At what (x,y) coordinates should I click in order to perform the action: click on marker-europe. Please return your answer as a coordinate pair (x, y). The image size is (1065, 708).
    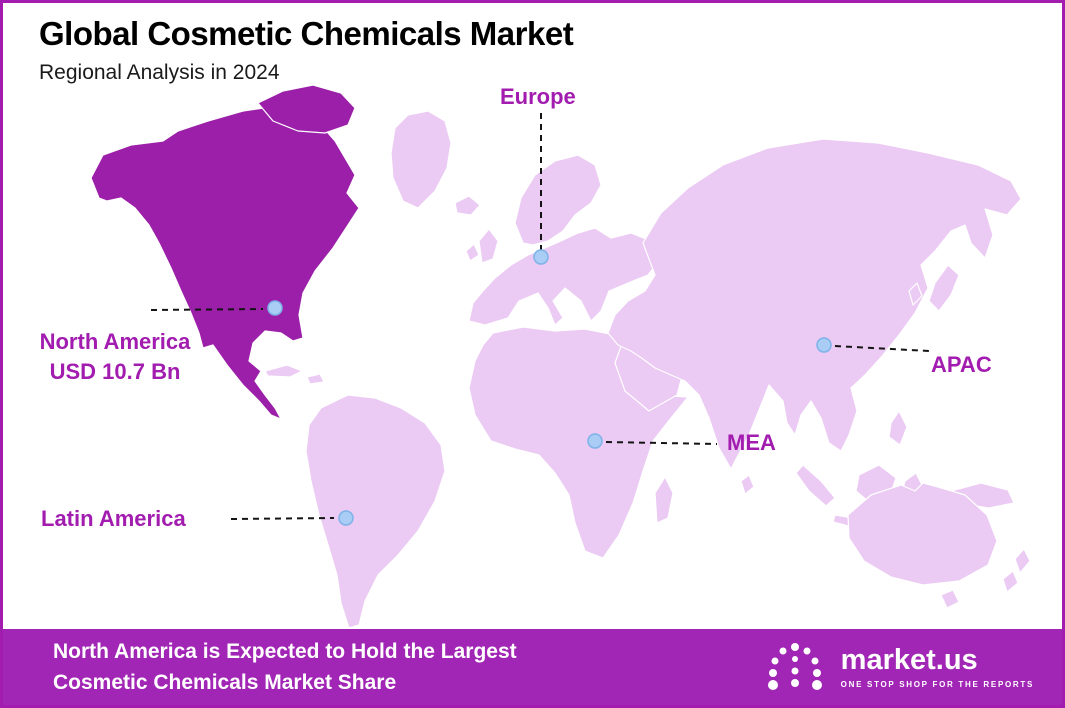
    Looking at the image, I should click on (541, 257).